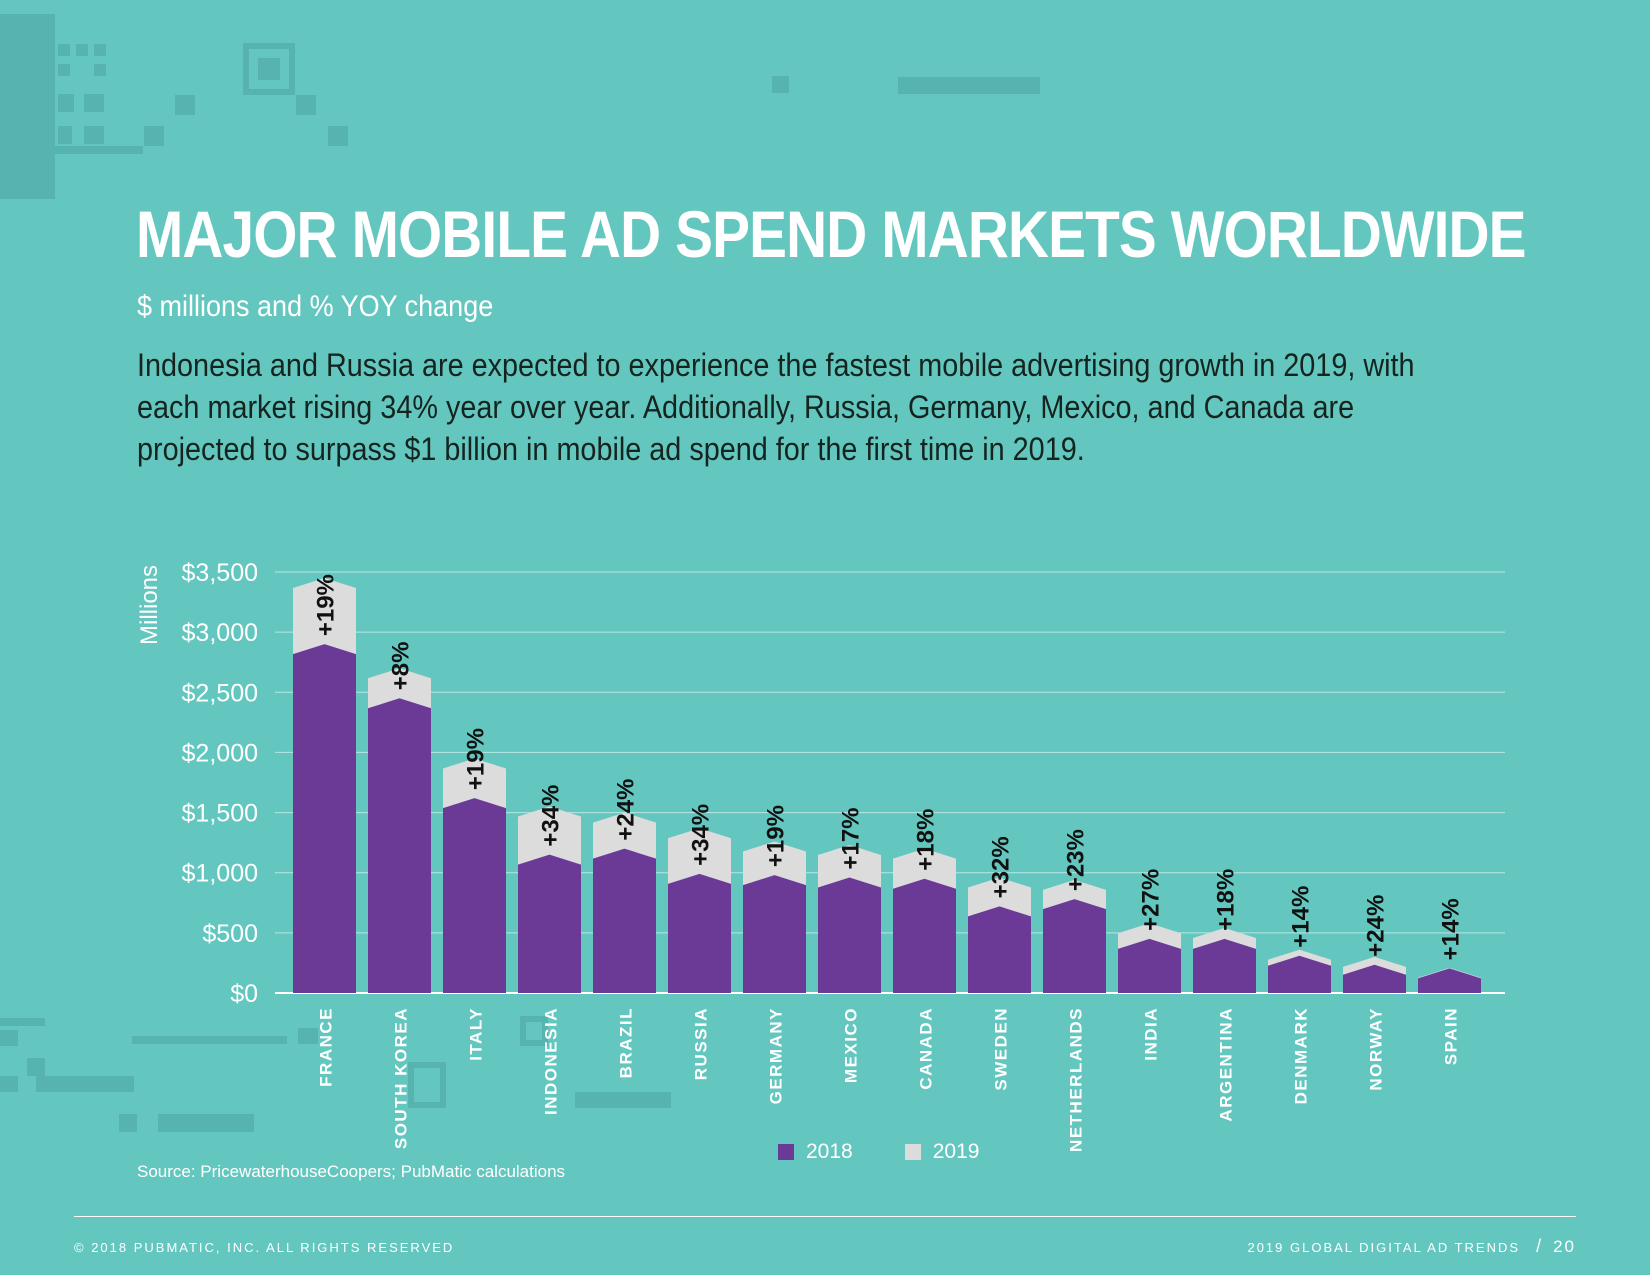 Image resolution: width=1650 pixels, height=1275 pixels. Describe the element at coordinates (825, 1216) in the screenshot. I see `footer-divider` at that location.